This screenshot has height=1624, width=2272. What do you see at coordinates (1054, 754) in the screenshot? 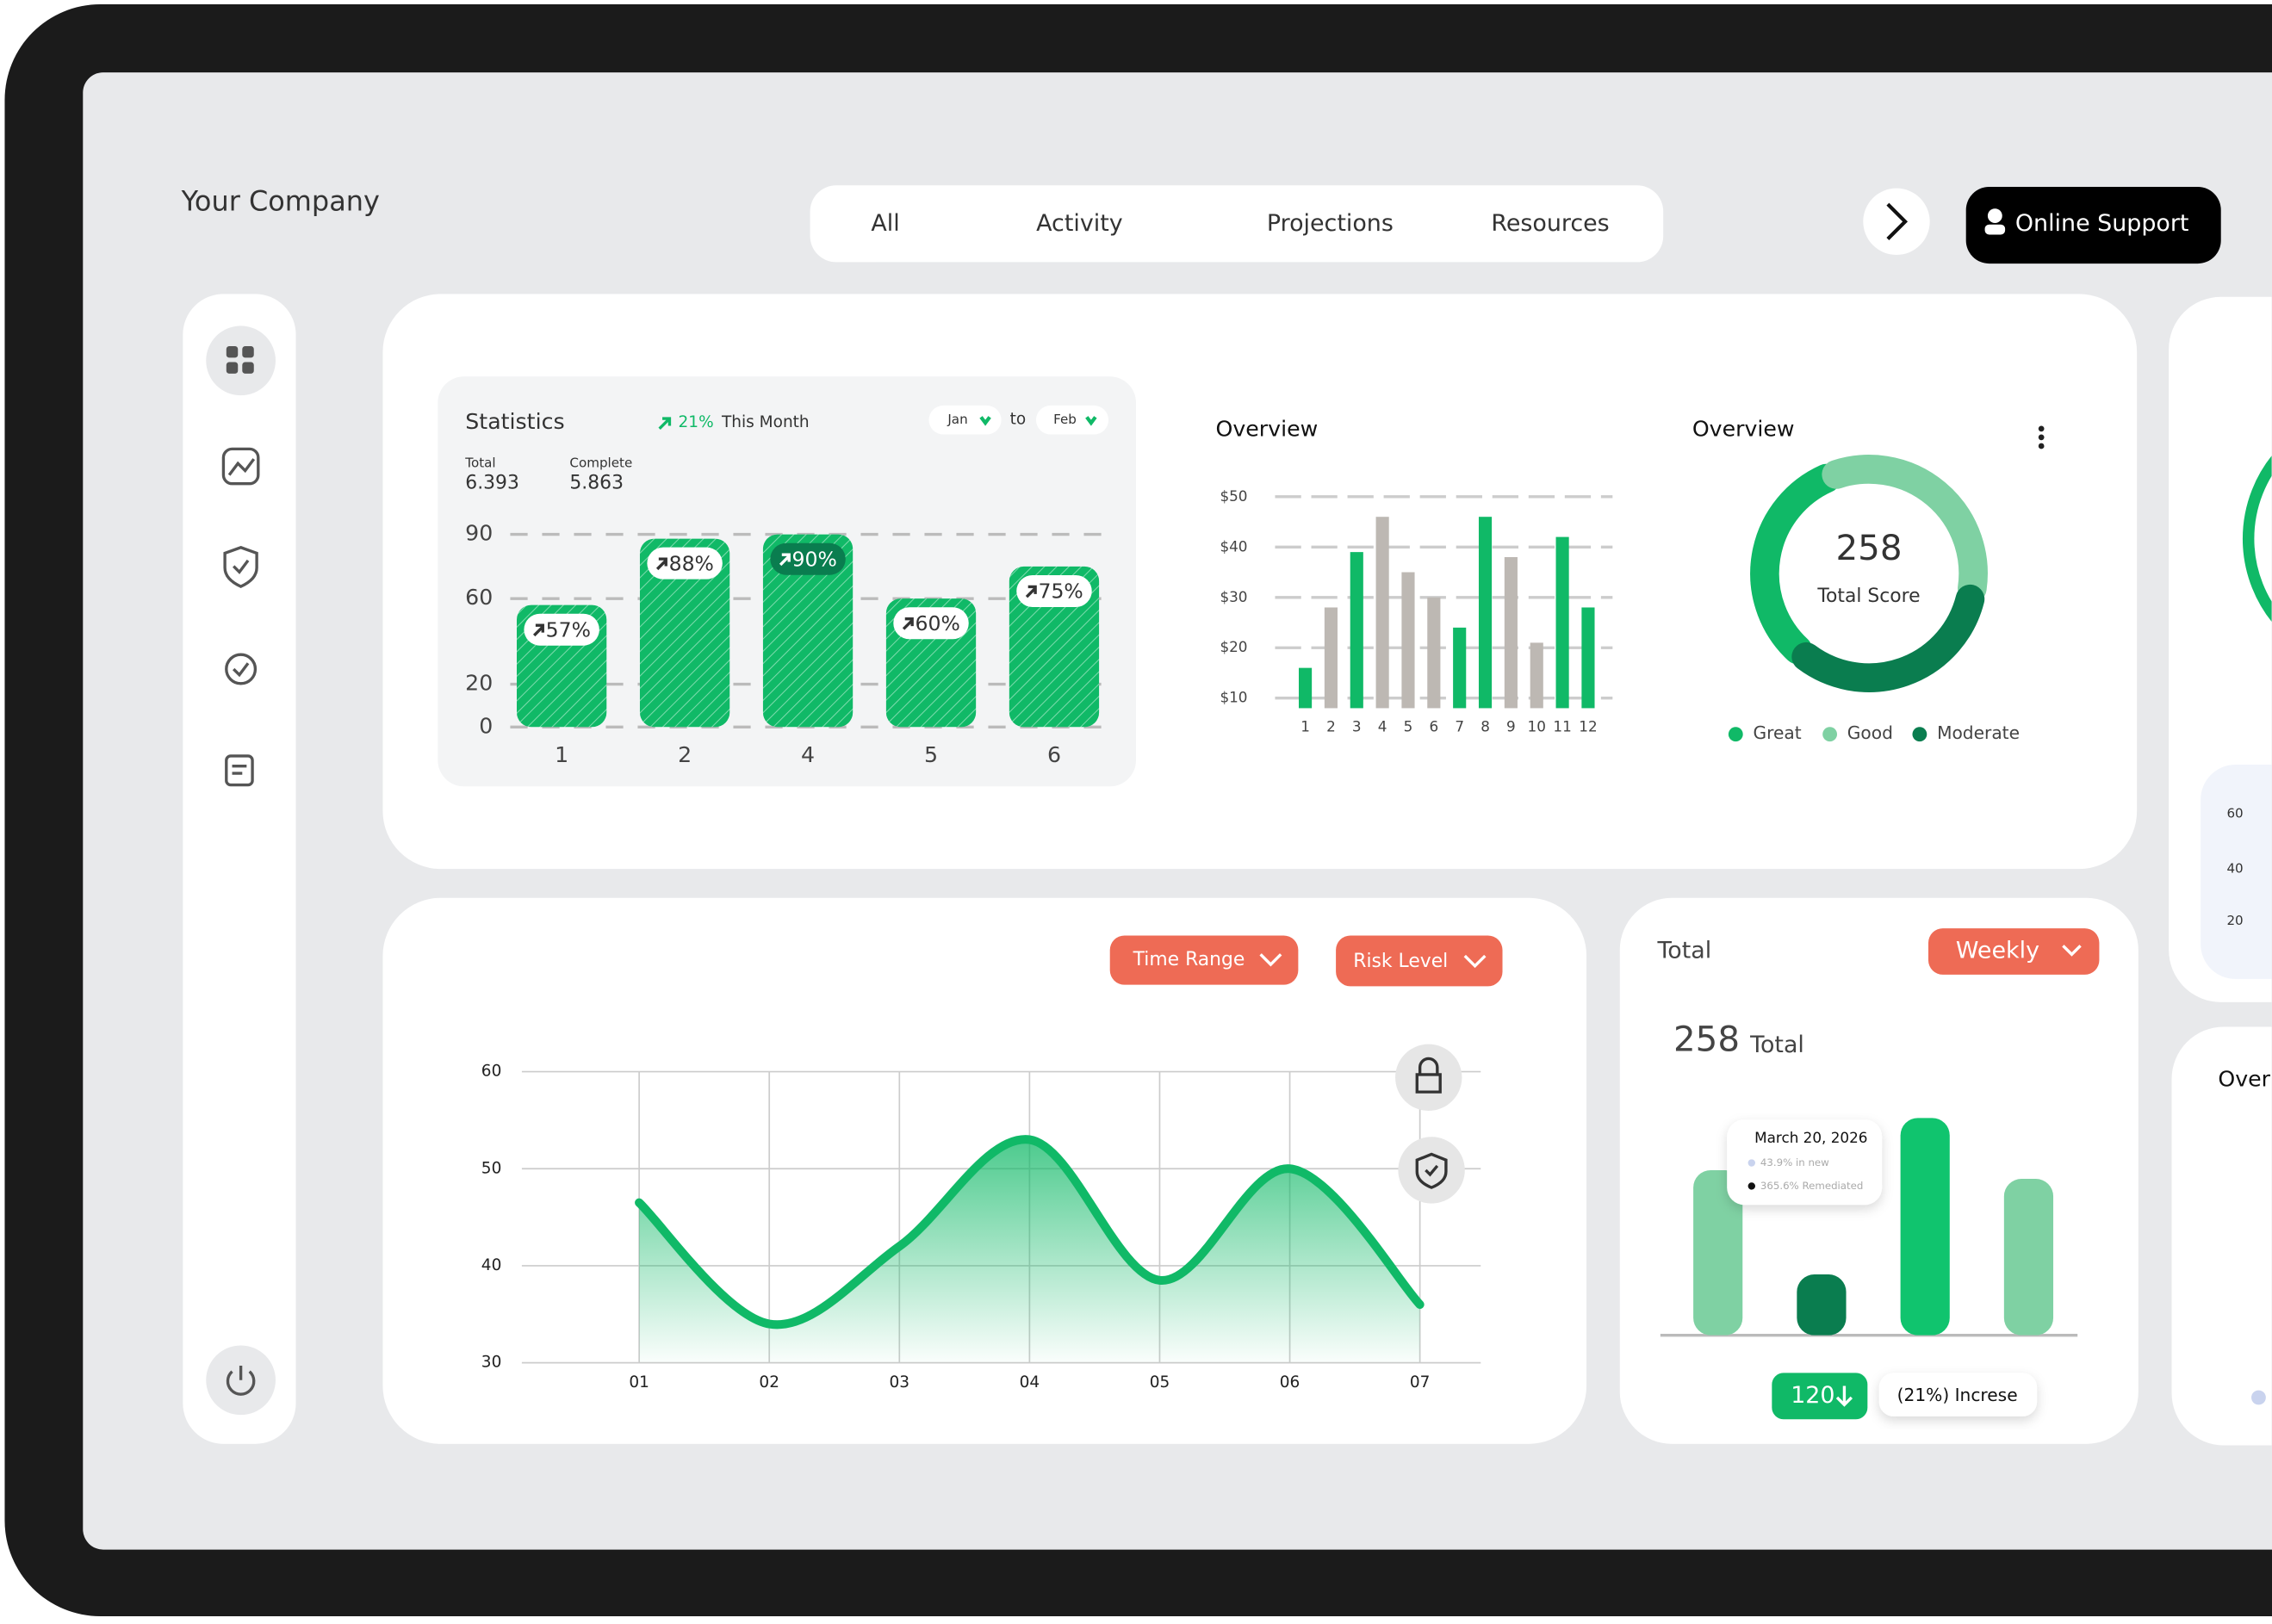
I see `x-tick-label: 6` at bounding box center [1054, 754].